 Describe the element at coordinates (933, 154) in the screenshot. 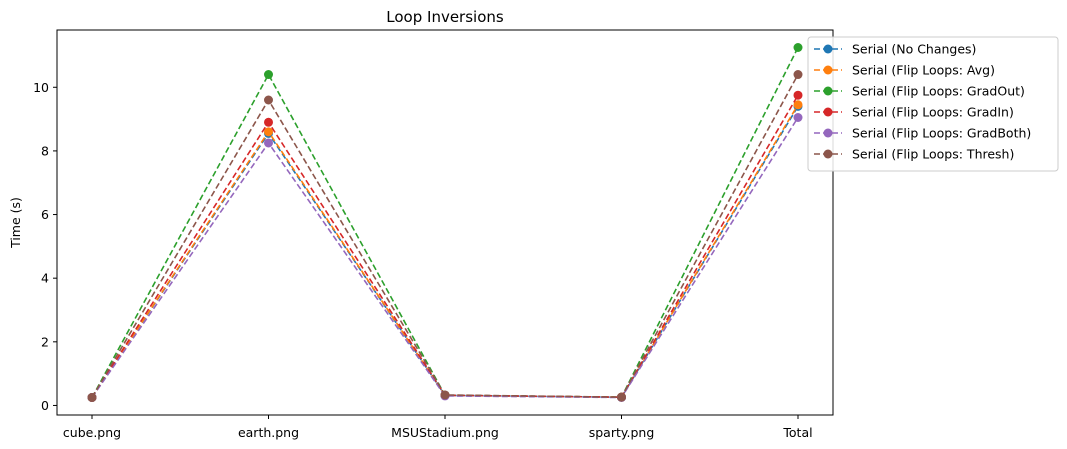

I see `legend-label: Serial (Flip Loops: Thresh)` at that location.